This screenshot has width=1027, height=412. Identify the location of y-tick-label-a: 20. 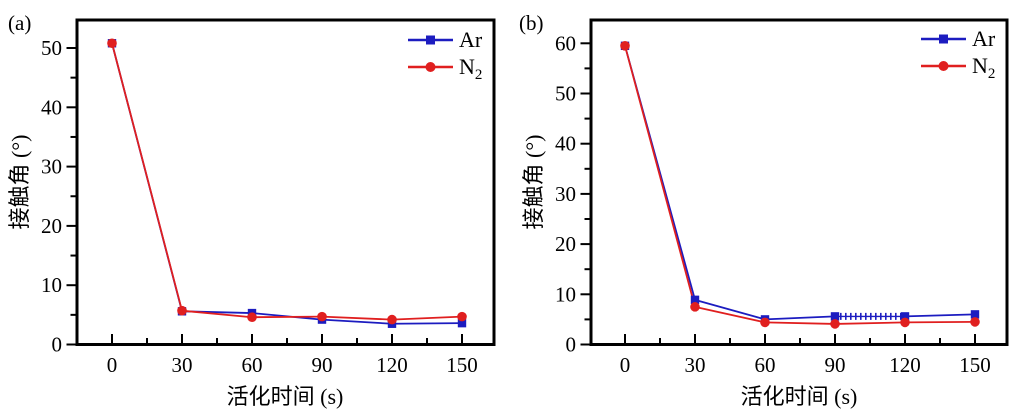
(51, 226).